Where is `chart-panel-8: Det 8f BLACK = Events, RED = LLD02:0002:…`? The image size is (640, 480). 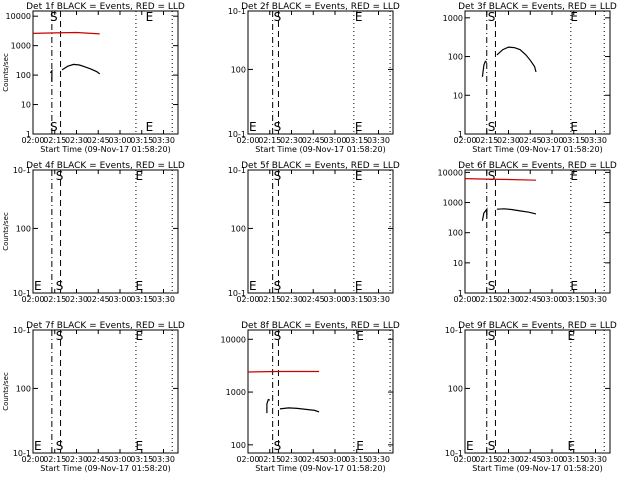
chart-panel-8: Det 8f BLACK = Events, RED = LLD02:0002:… is located at coordinates (310, 397).